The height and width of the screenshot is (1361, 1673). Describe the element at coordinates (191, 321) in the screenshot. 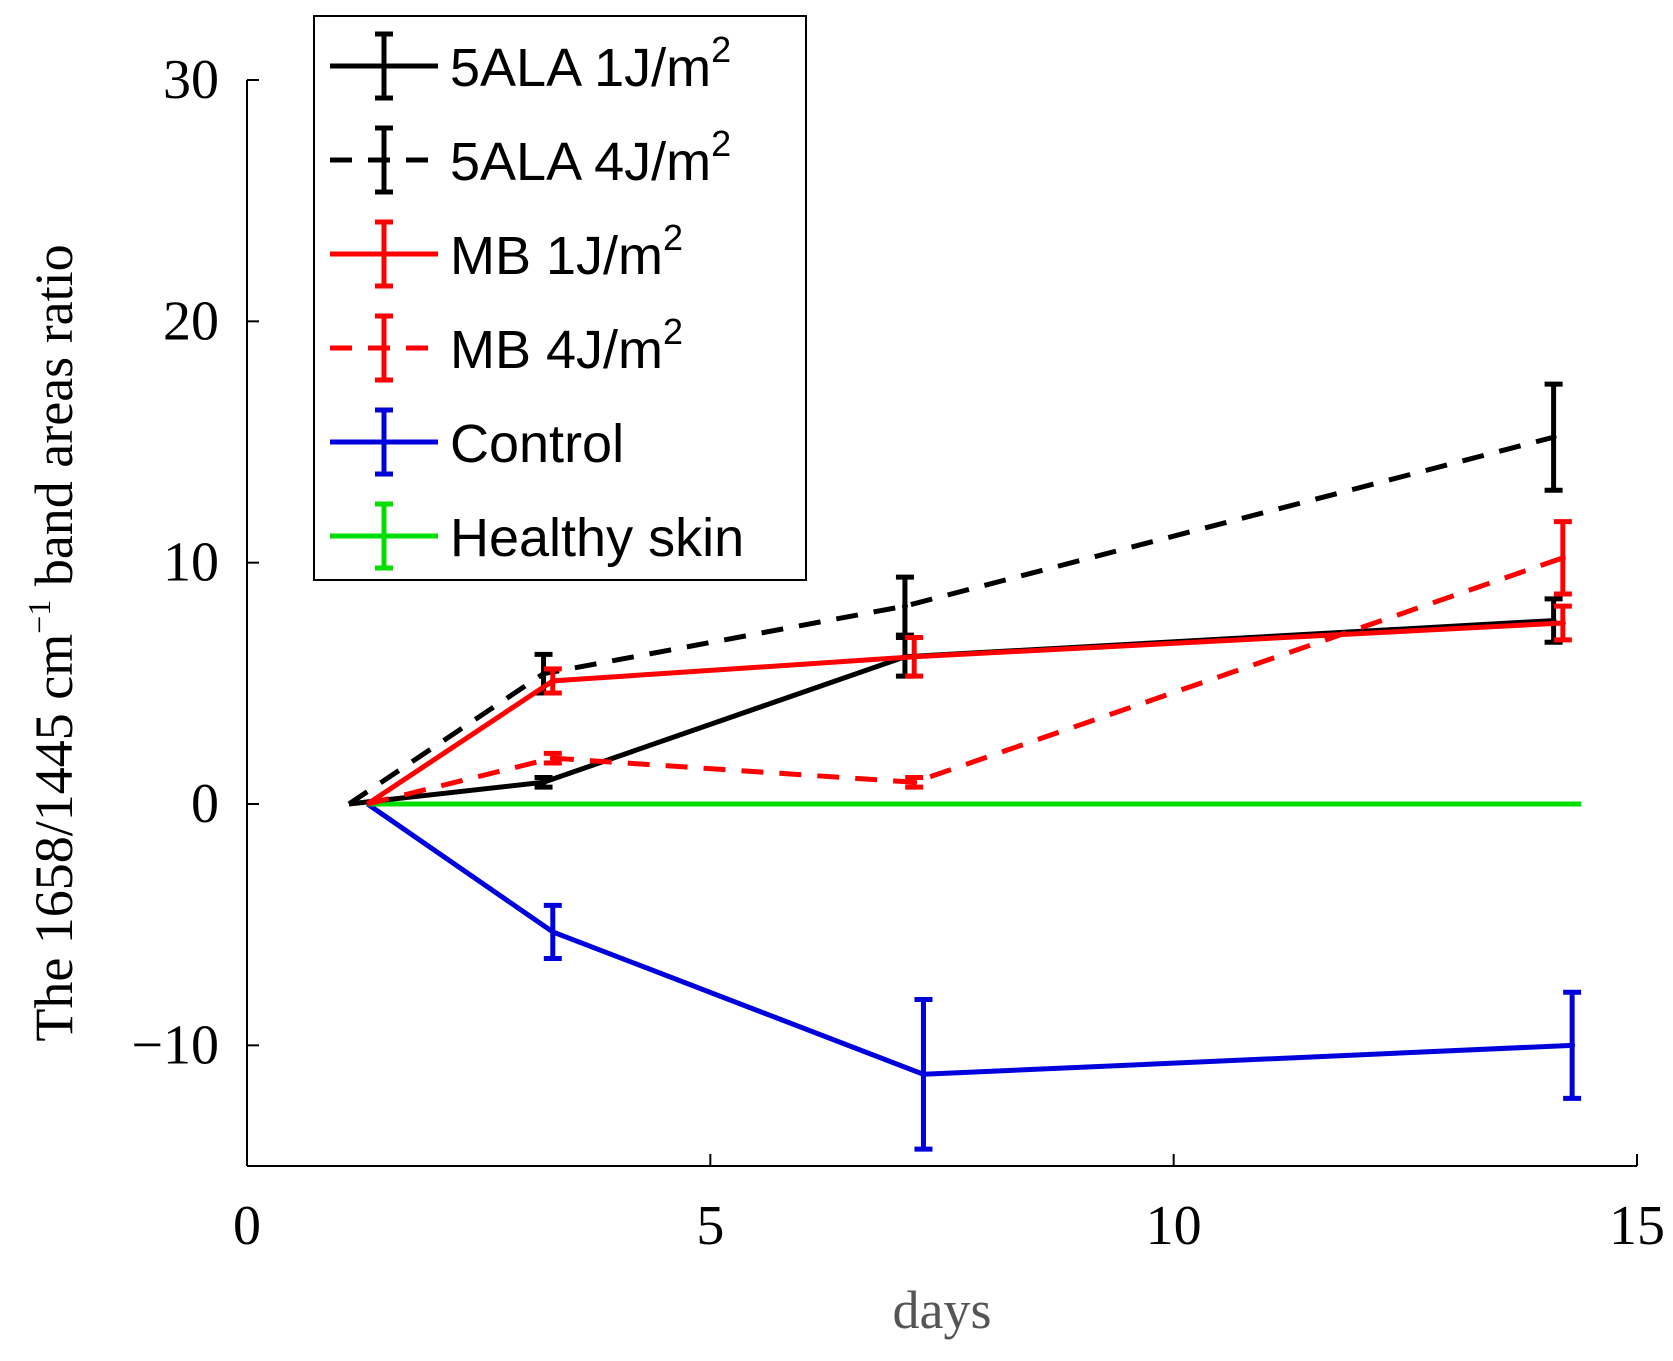

I see `y-tick-label: 20` at that location.